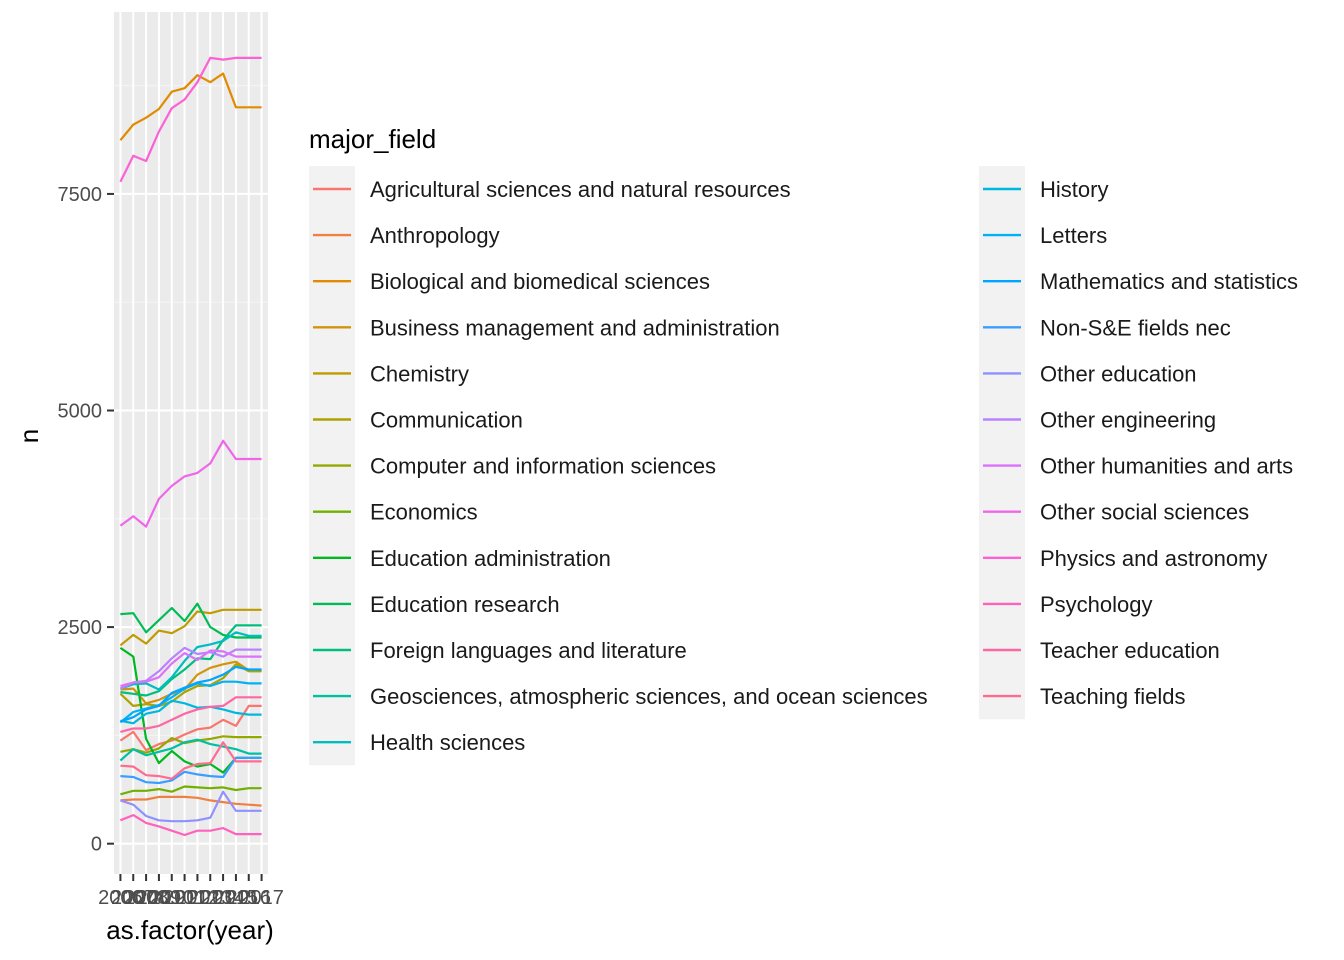 This screenshot has height=960, width=1344. I want to click on x-tick-label: 2006, so click(120, 898).